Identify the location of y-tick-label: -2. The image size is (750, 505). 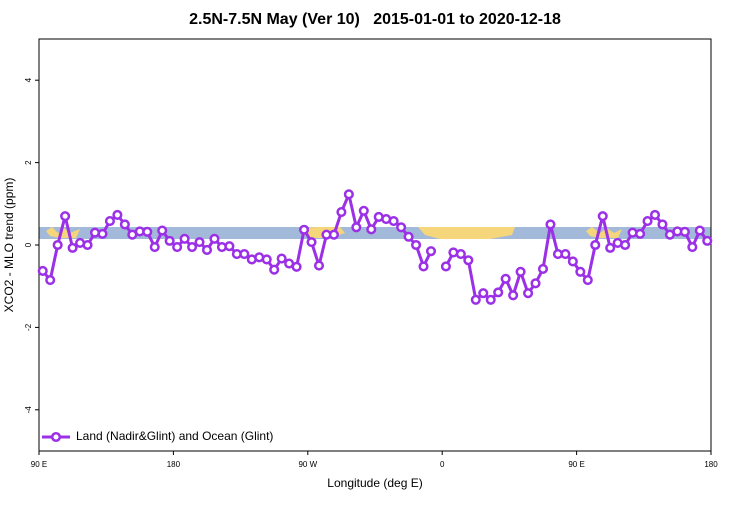
(28, 327).